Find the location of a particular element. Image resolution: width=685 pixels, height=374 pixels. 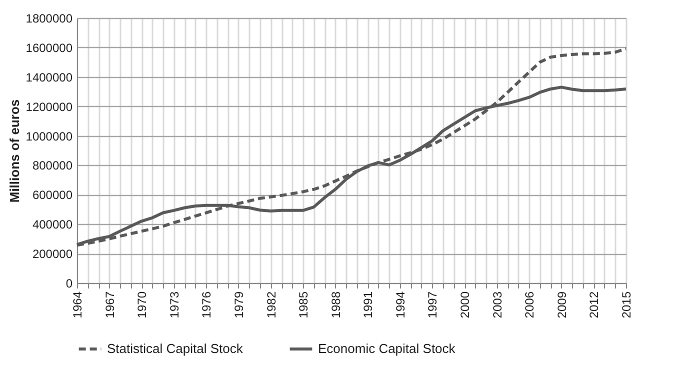

y-tick-label: 200000 is located at coordinates (52, 254).